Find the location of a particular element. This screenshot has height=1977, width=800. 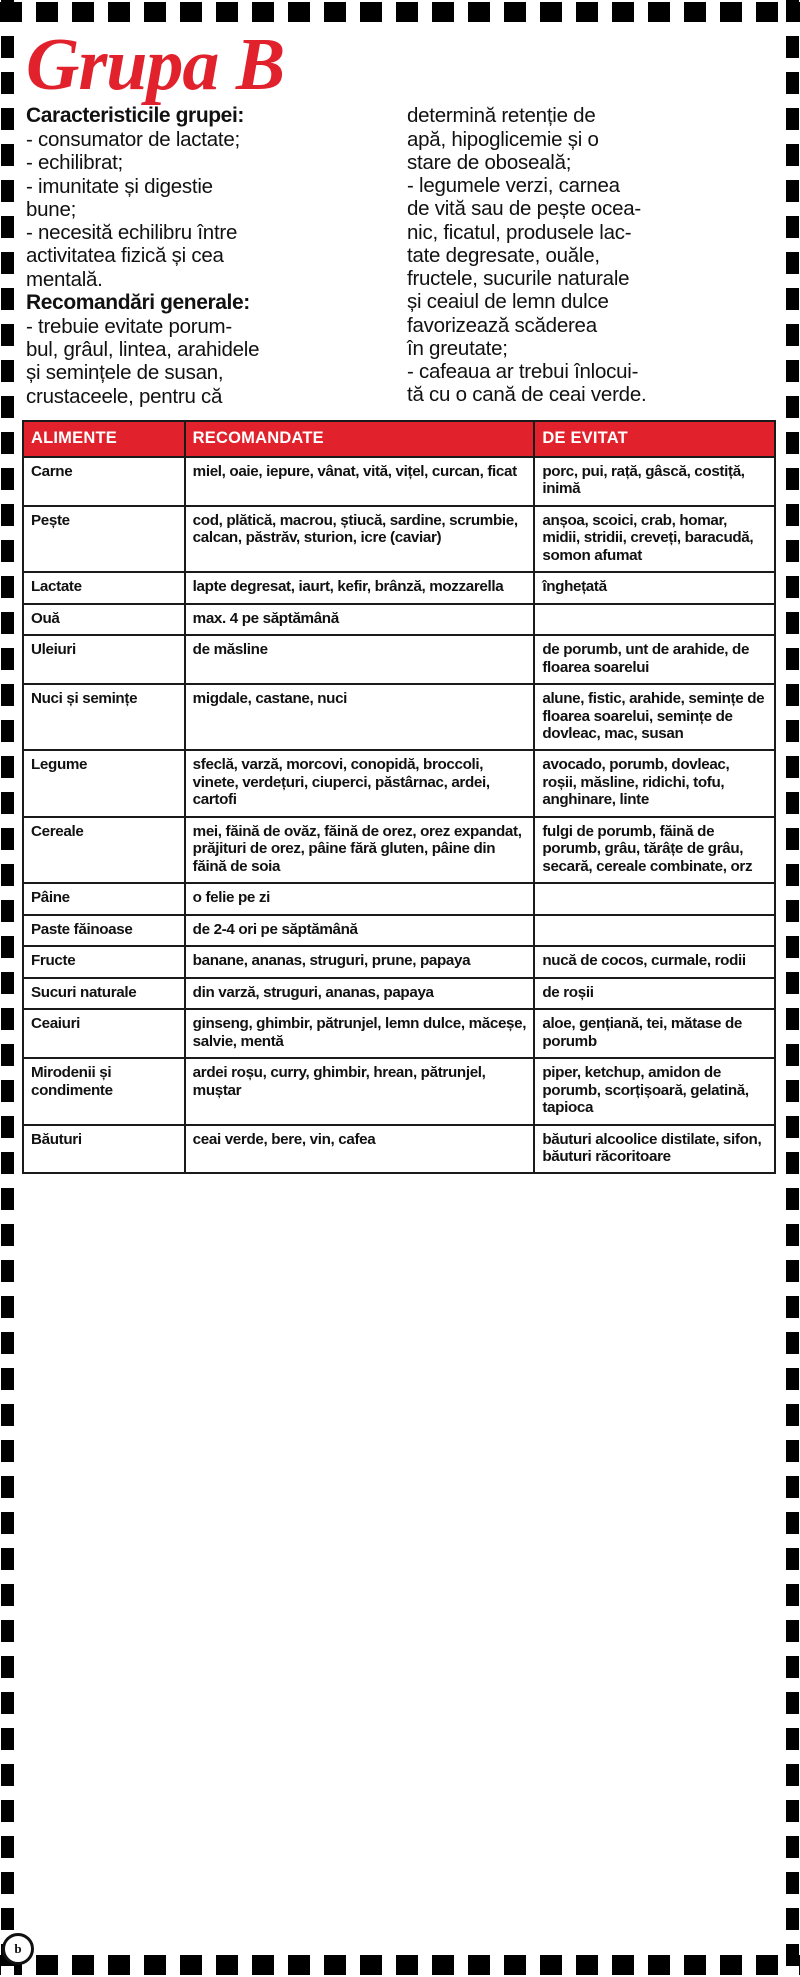

table-row: Paste făinoase de 2-4 ori pe săptămână is located at coordinates (399, 930).